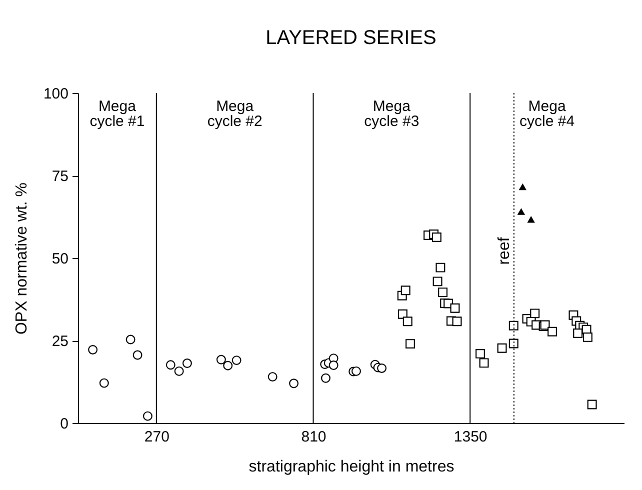 This screenshot has height=490, width=642. Describe the element at coordinates (157, 437) in the screenshot. I see `x-tick-label: 270` at that location.